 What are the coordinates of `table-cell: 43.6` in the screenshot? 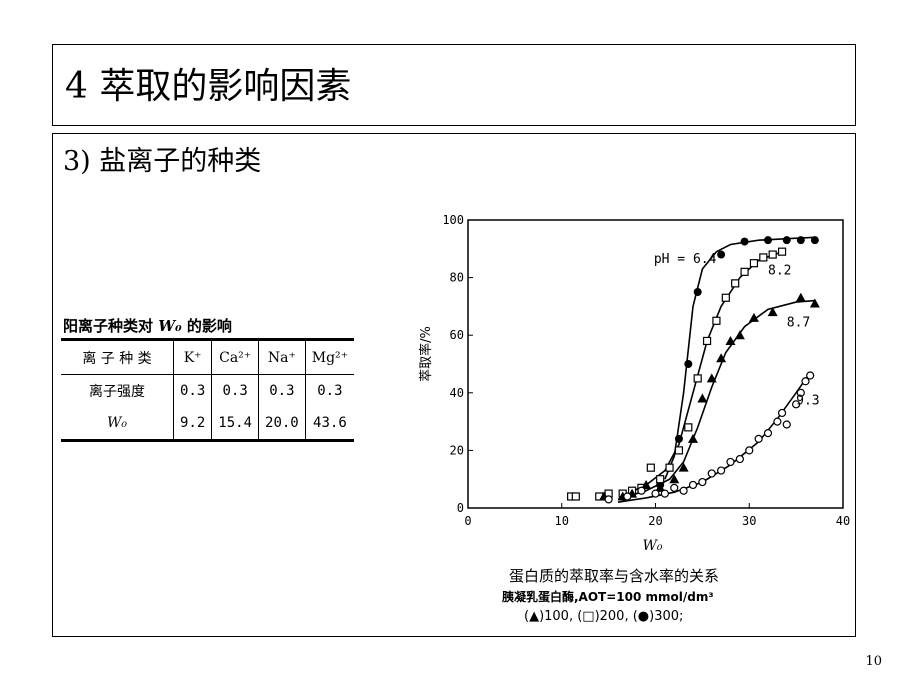 It's located at (329, 424).